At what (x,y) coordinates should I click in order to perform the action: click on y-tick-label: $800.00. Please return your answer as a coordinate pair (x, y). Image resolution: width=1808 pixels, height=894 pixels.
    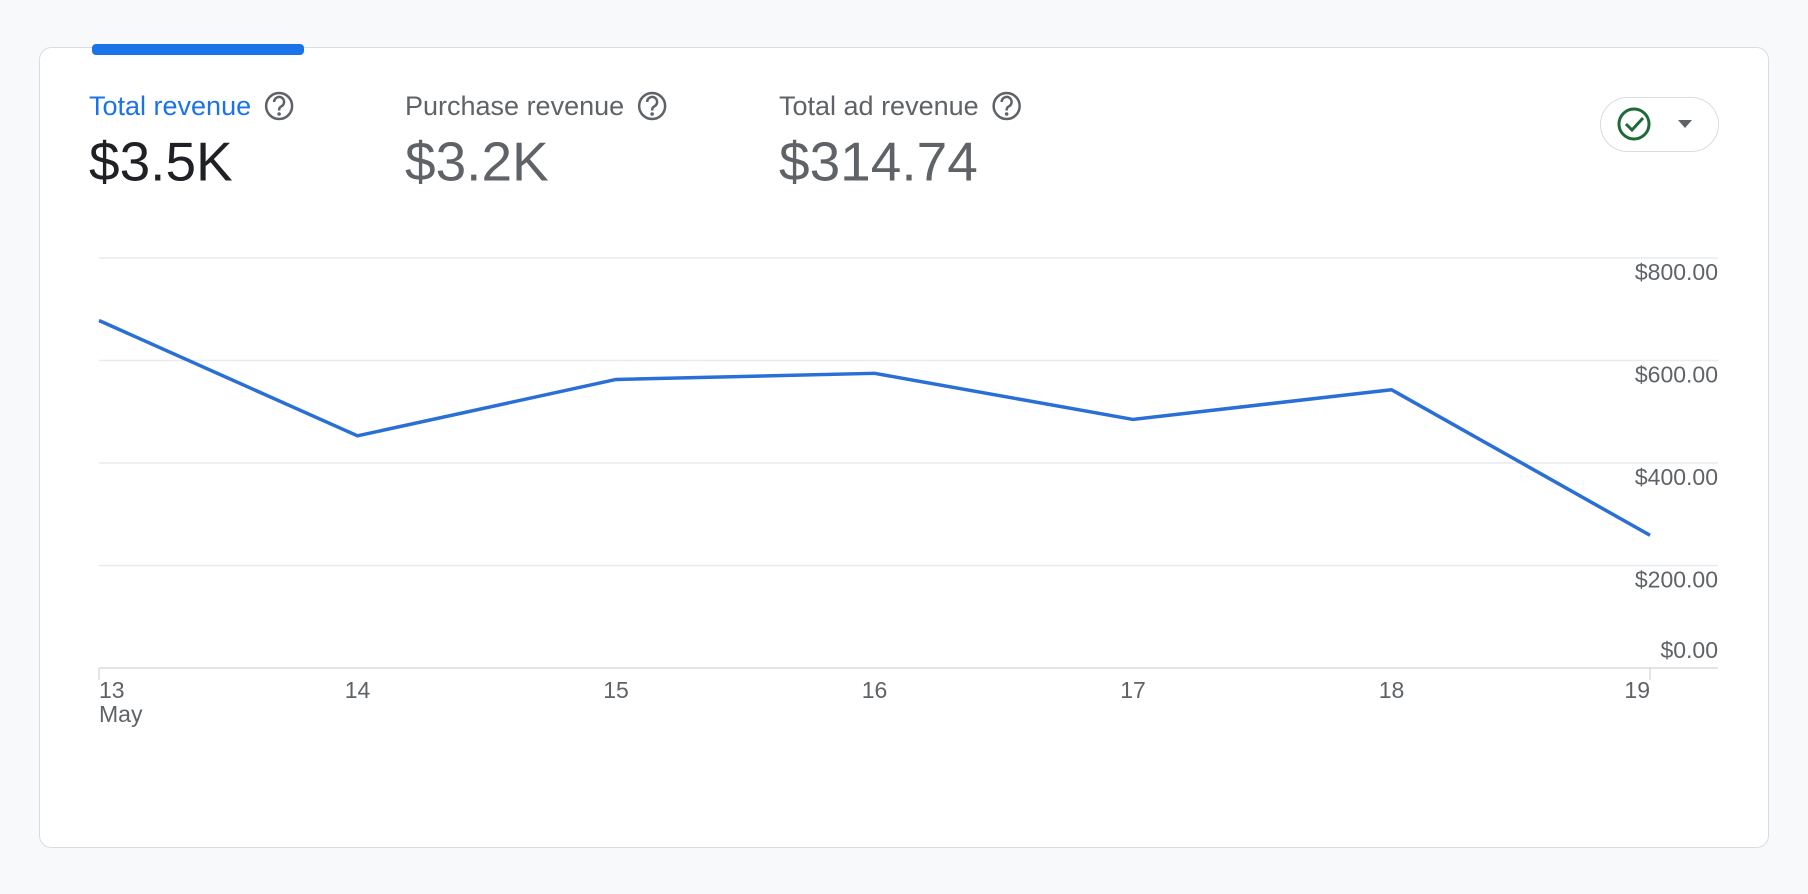
    Looking at the image, I should click on (1676, 272).